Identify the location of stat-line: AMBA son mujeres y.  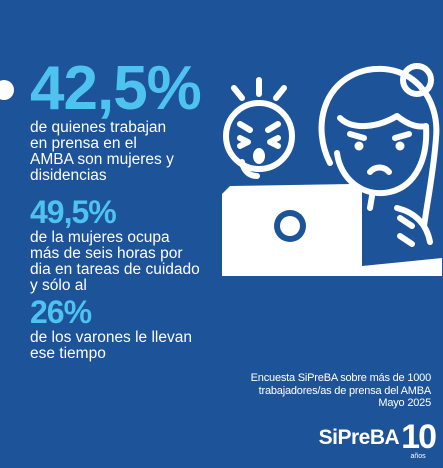
(102, 159).